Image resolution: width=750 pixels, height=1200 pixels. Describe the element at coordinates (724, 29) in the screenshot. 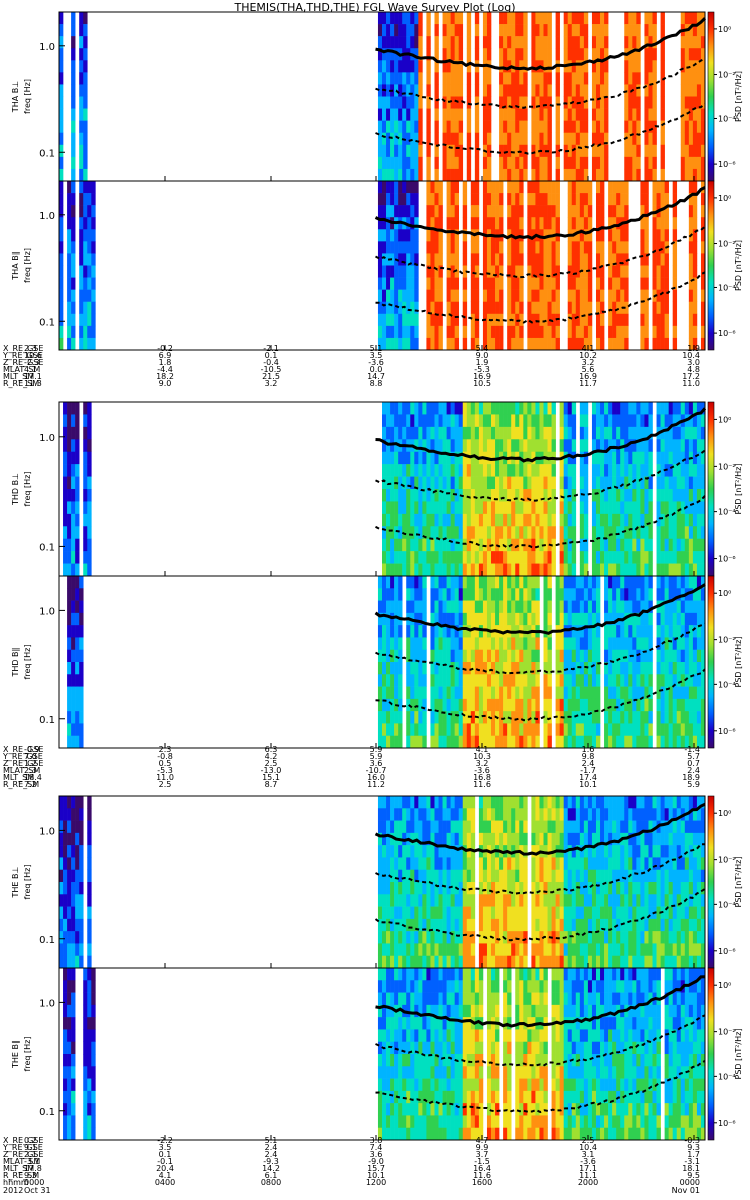

I see `colorbar-tick-label: 10⁰` at that location.